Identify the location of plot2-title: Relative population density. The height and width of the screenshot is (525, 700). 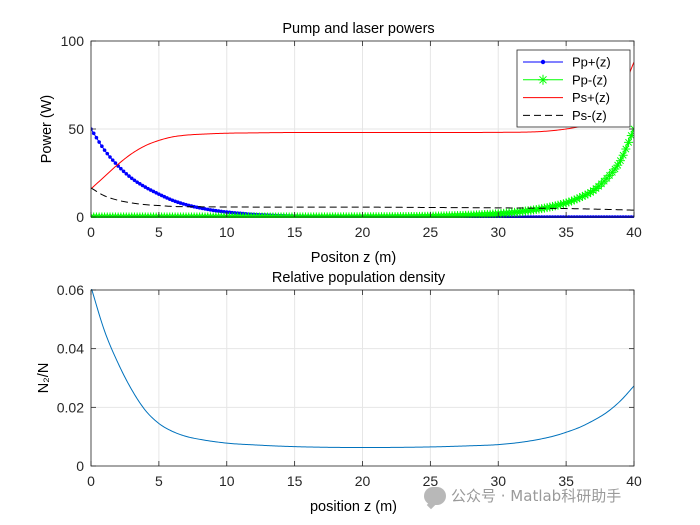
(359, 278).